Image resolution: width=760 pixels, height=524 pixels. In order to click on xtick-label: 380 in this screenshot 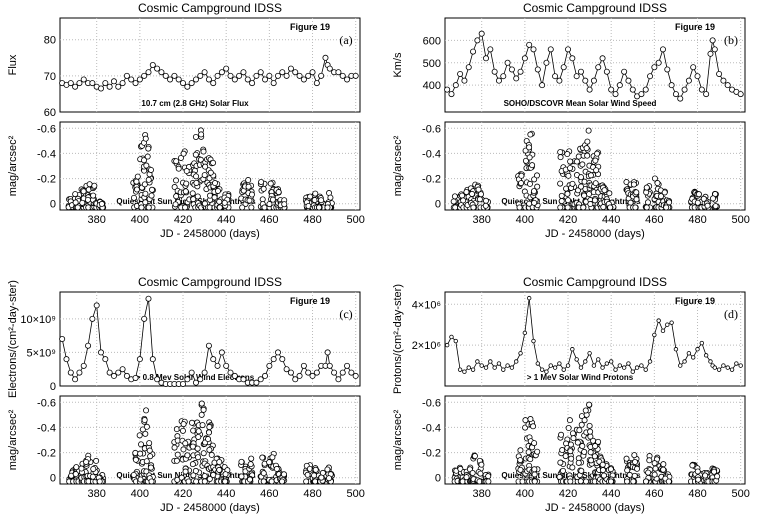, I will do `click(482, 220)`.